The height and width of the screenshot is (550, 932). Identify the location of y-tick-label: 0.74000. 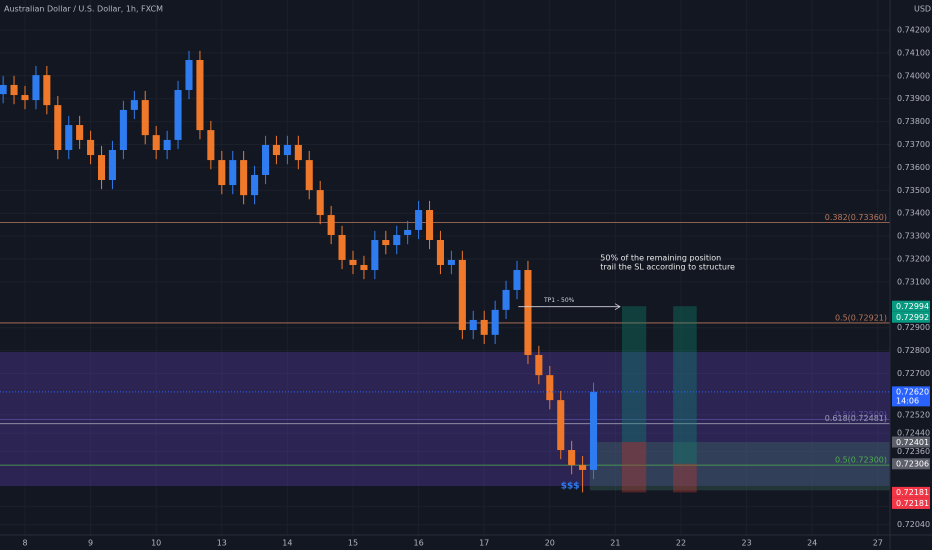
(913, 75).